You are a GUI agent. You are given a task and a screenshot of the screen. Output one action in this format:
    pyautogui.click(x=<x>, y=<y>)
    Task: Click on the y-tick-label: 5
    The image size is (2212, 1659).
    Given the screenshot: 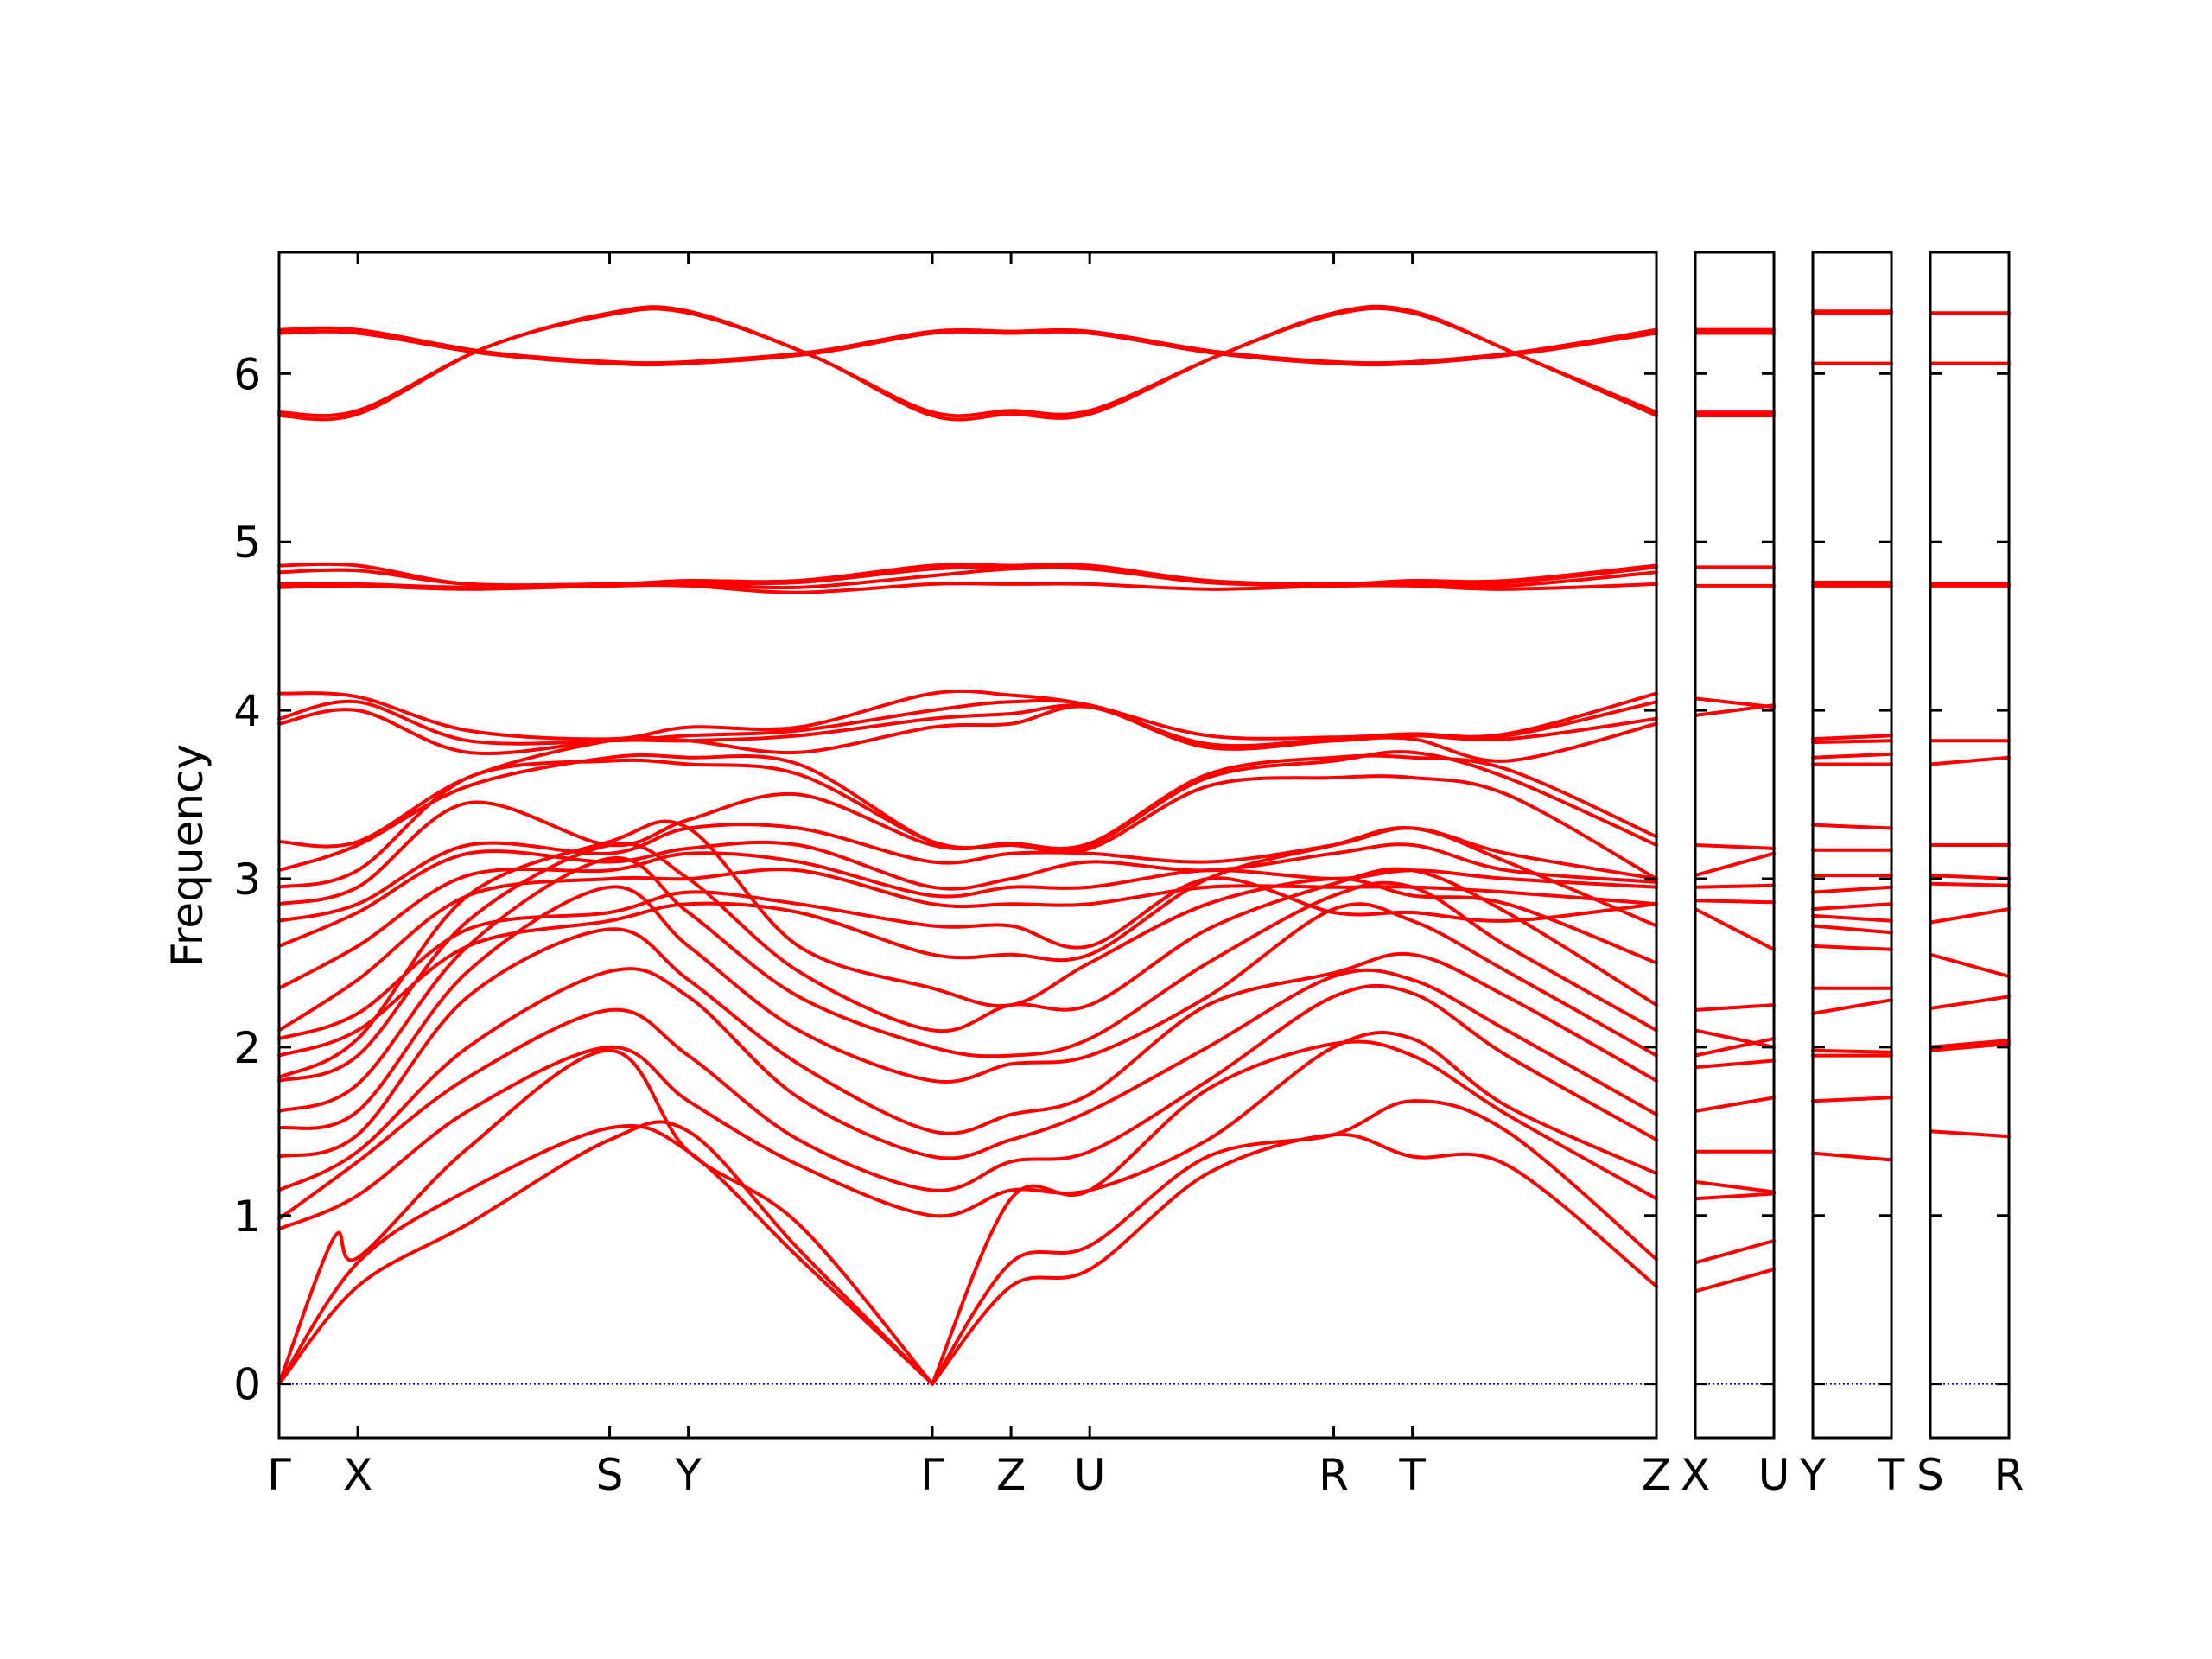 What is the action you would take?
    pyautogui.click(x=247, y=543)
    